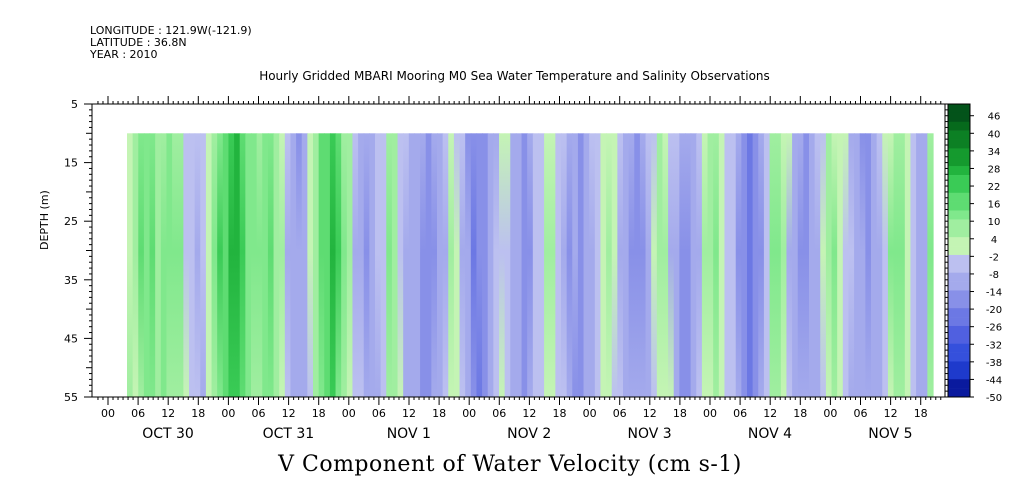 This screenshot has height=504, width=1009. What do you see at coordinates (994, 293) in the screenshot?
I see `colorbar-label: -14` at bounding box center [994, 293].